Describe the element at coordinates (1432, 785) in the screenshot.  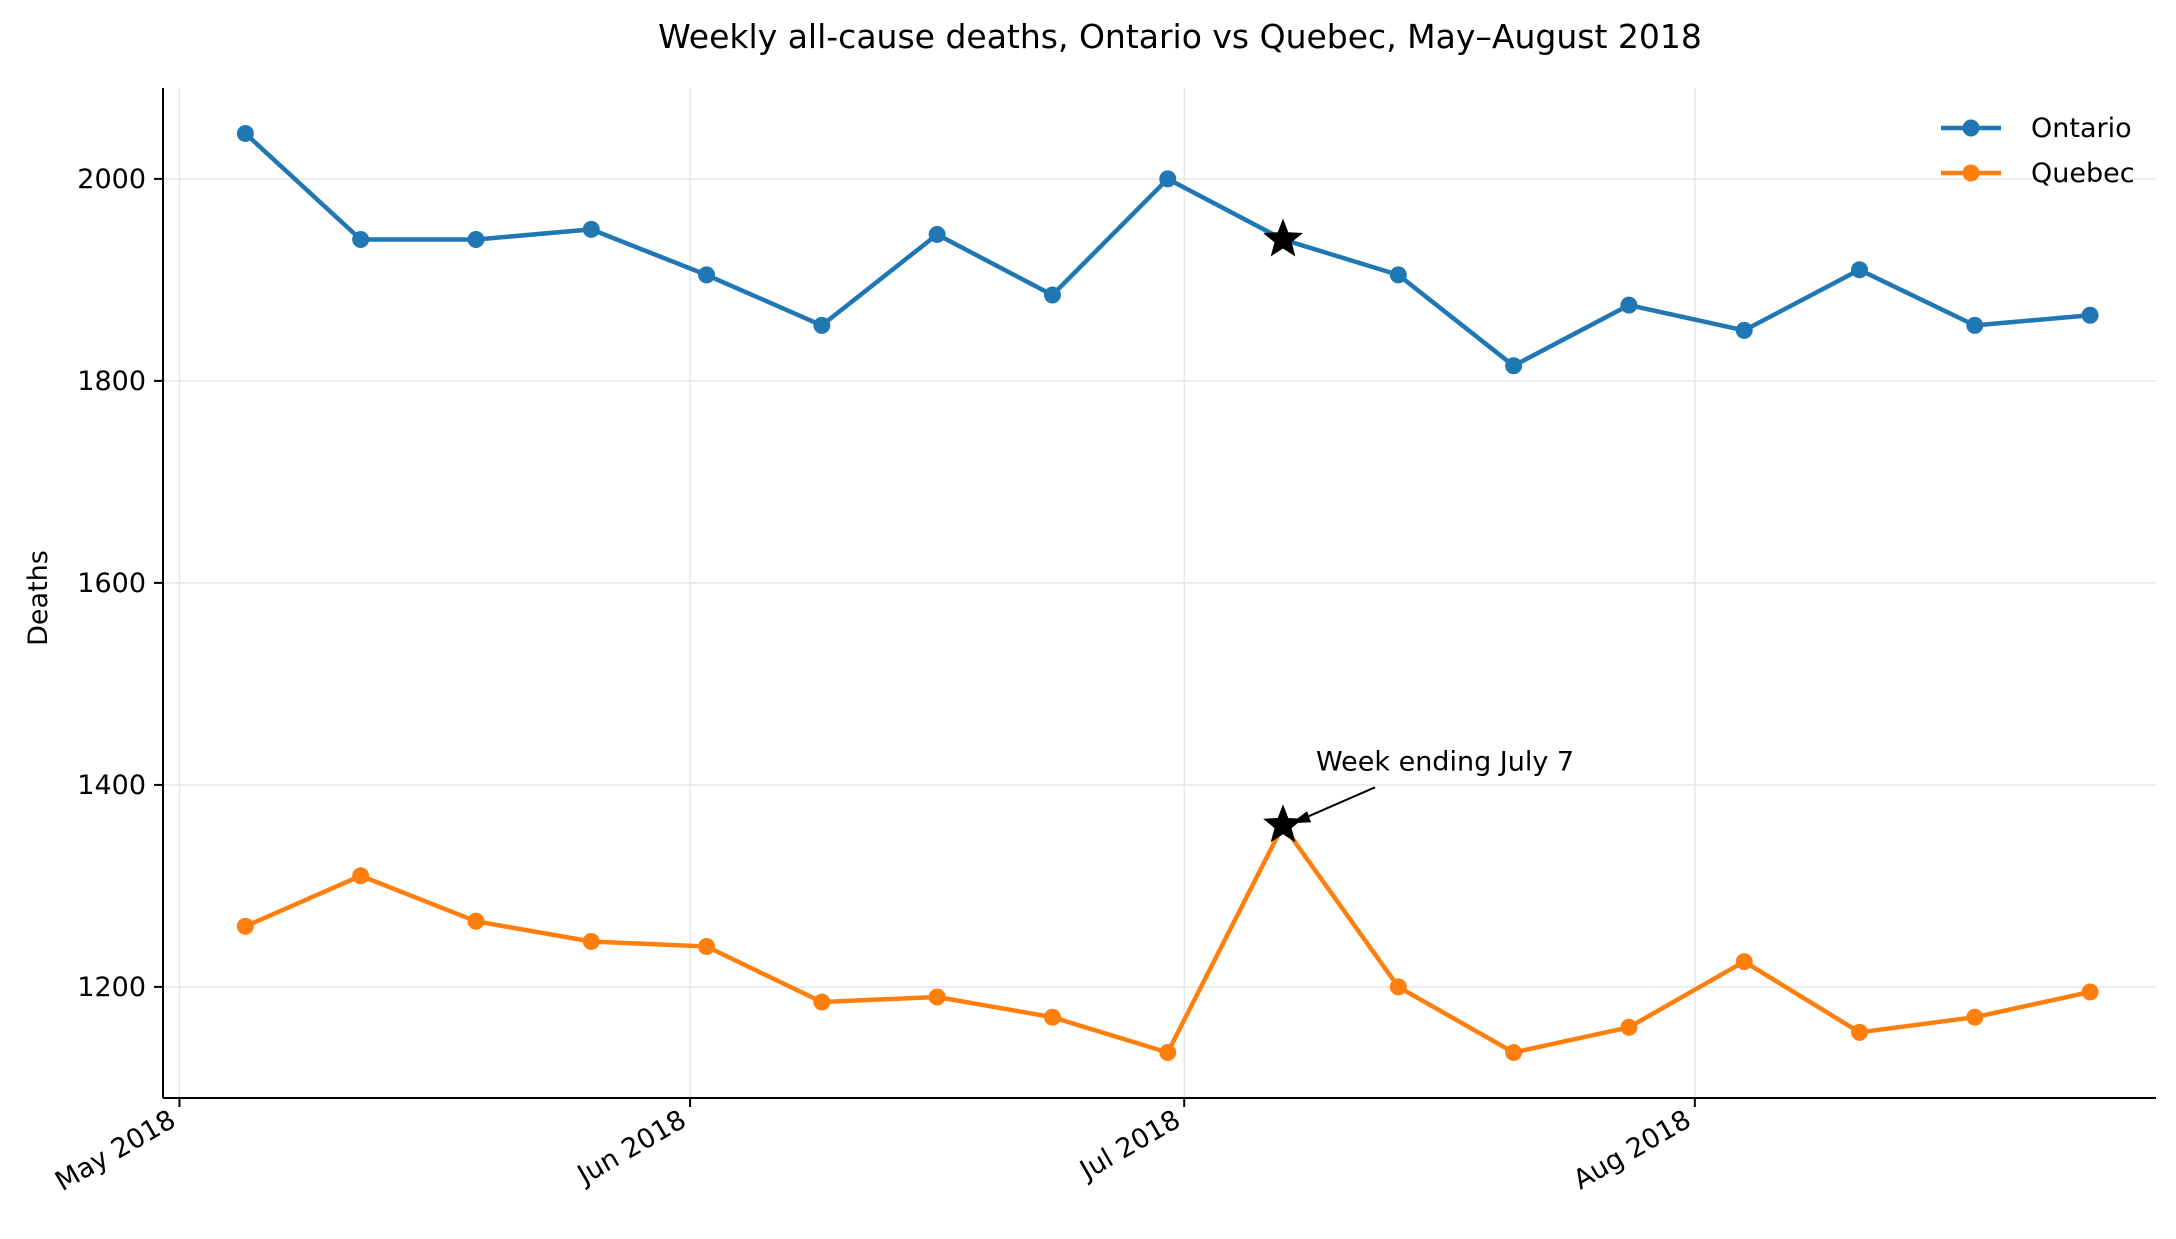
I see `annotation-group: Week ending July 7` at that location.